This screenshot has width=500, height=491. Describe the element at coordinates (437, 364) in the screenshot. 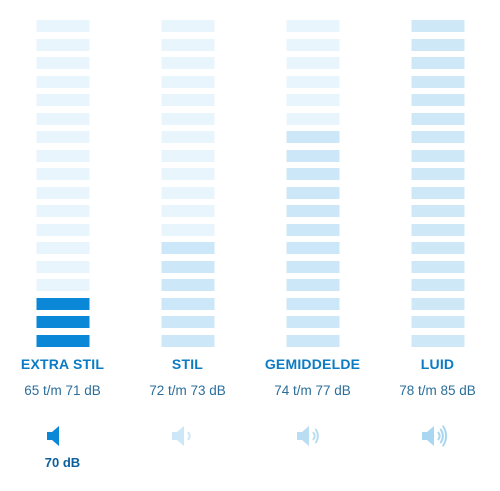

I see `level-label: LUID` at that location.